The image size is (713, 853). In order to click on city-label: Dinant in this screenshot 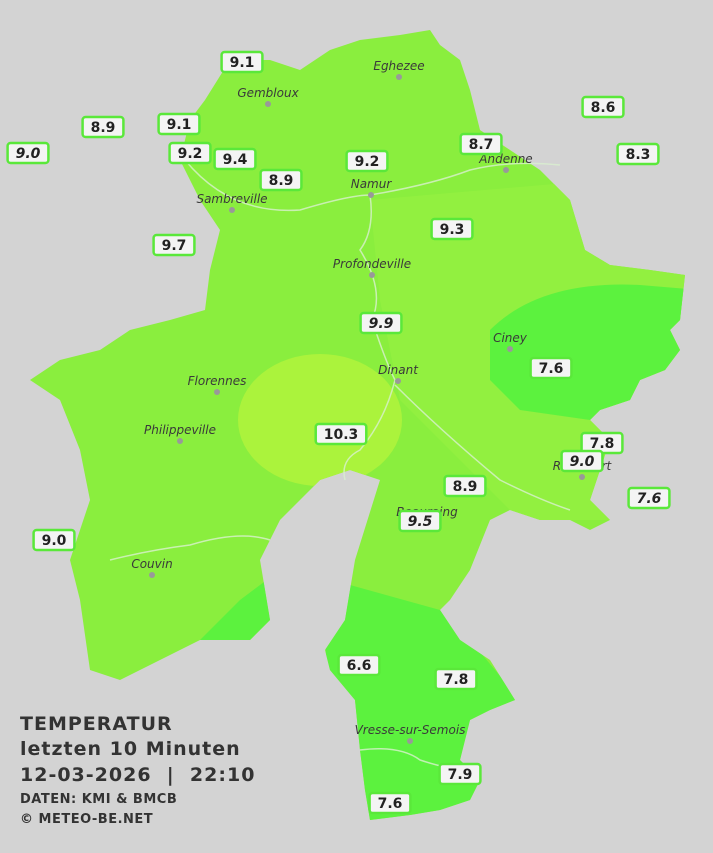, I will do `click(398, 370)`.